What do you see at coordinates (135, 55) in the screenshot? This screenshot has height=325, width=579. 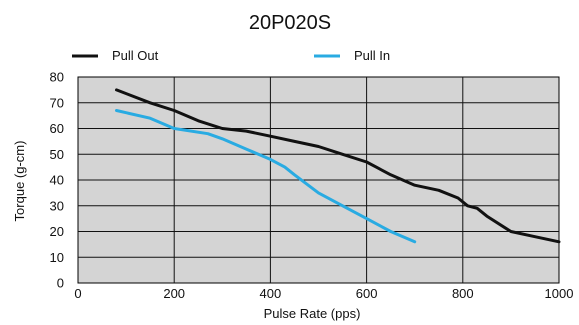 I see `legend-label-pull-out: Pull Out` at bounding box center [135, 55].